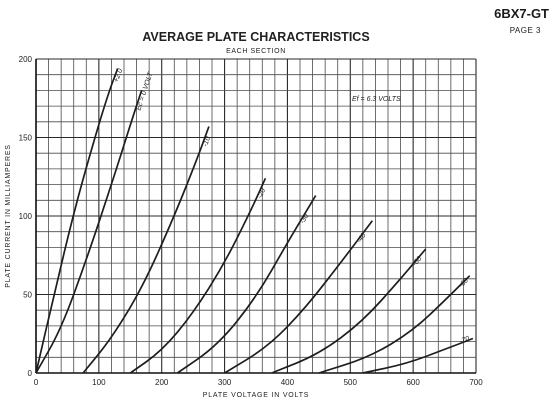 This screenshot has height=404, width=555. Describe the element at coordinates (118, 75) in the screenshot. I see `curve-label: +2.0` at that location.